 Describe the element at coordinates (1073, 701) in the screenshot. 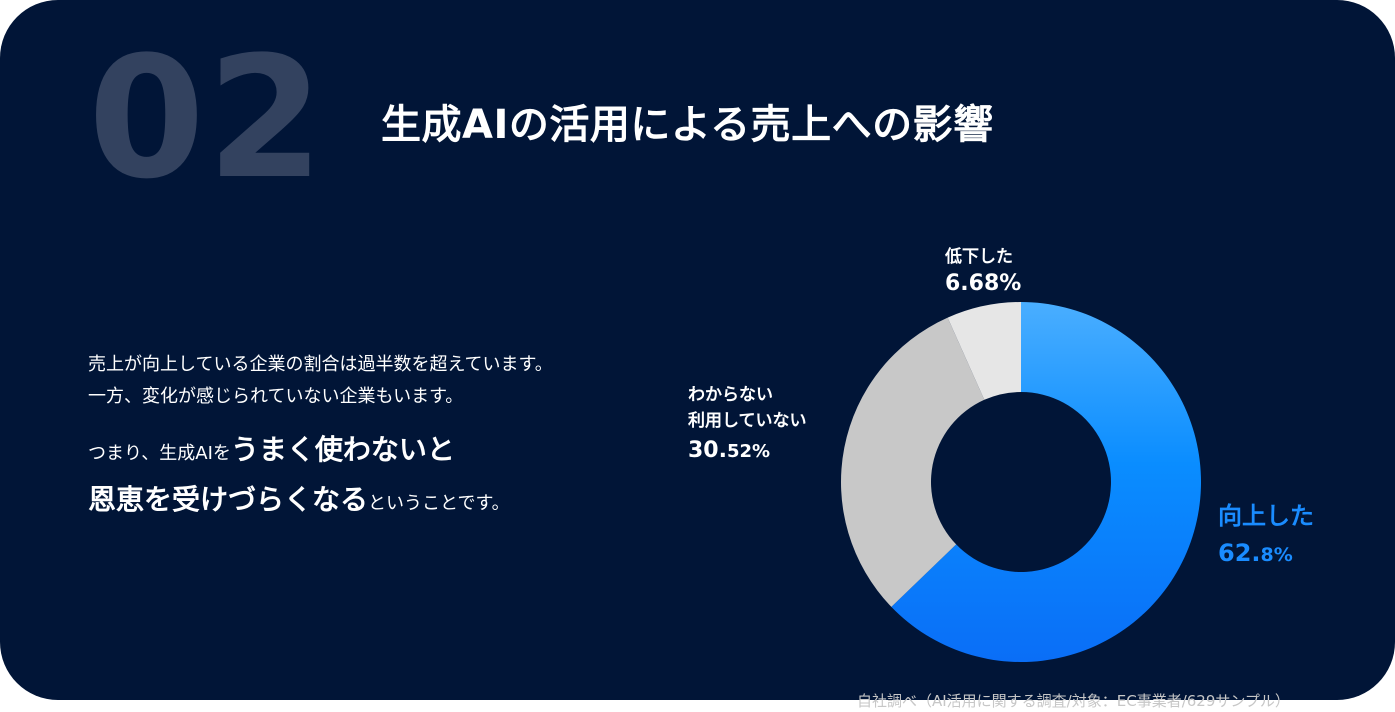

I see `source-footnote: 自社調べ（AI活用に関する調査/対象：EC事業者/629サンプル）` at that location.